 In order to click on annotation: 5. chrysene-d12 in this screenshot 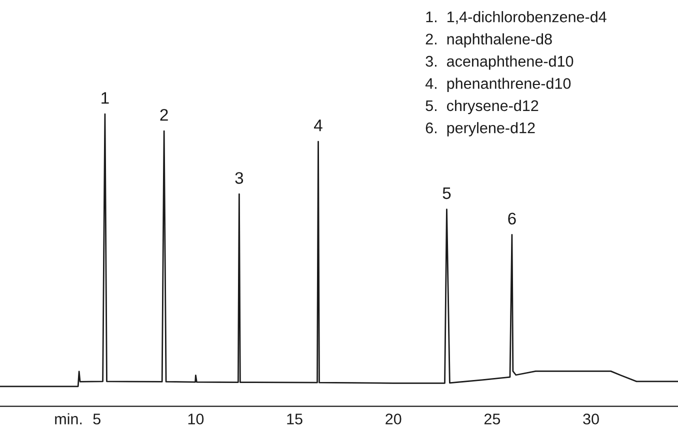, I will do `click(482, 107)`.